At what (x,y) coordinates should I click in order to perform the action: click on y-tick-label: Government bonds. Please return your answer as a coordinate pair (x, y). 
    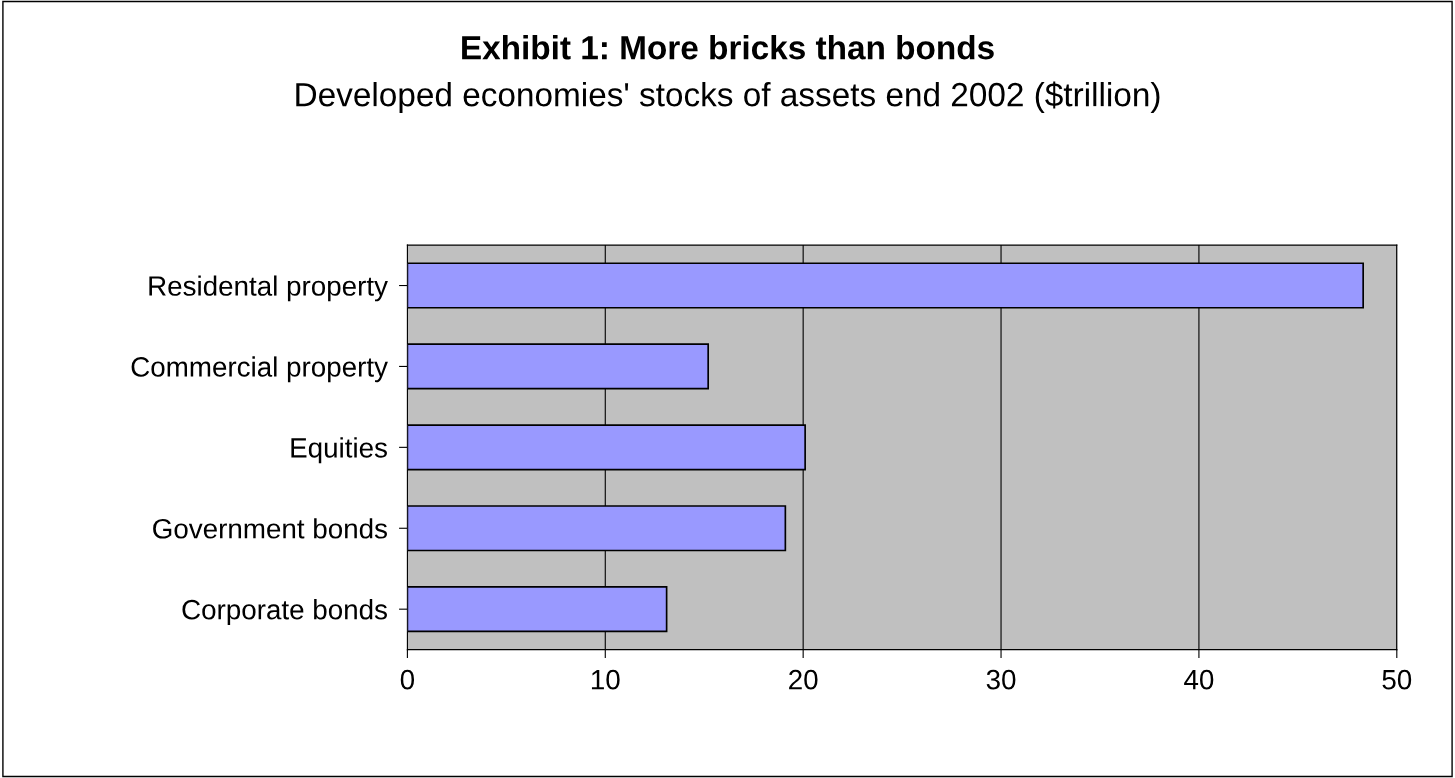
    Looking at the image, I should click on (270, 528).